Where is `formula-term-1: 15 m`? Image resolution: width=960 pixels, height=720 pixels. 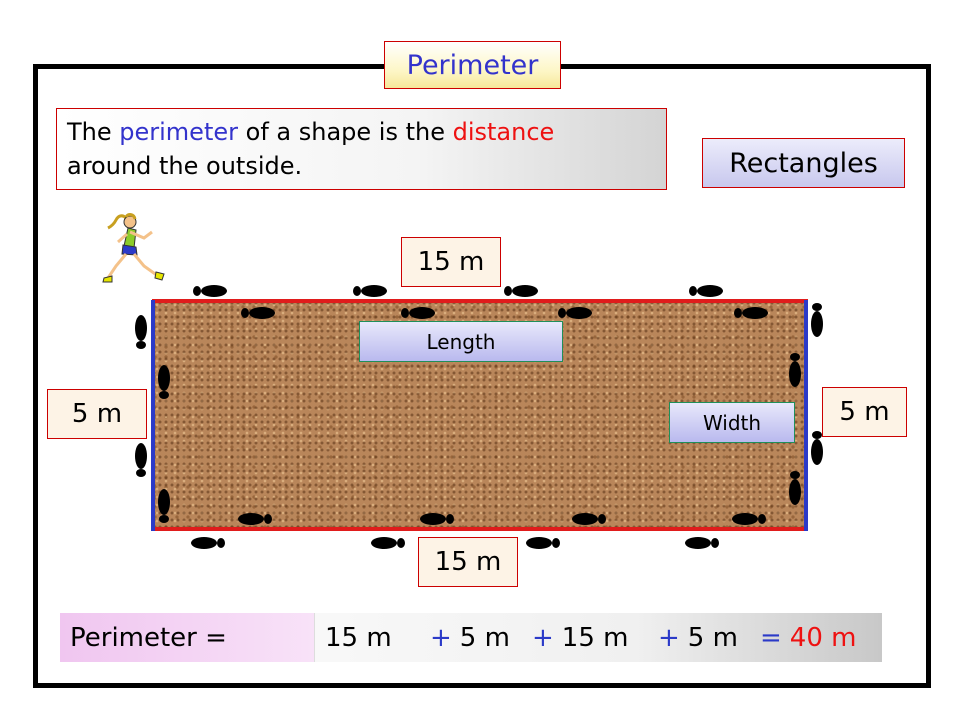 formula-term-1: 15 m is located at coordinates (358, 637).